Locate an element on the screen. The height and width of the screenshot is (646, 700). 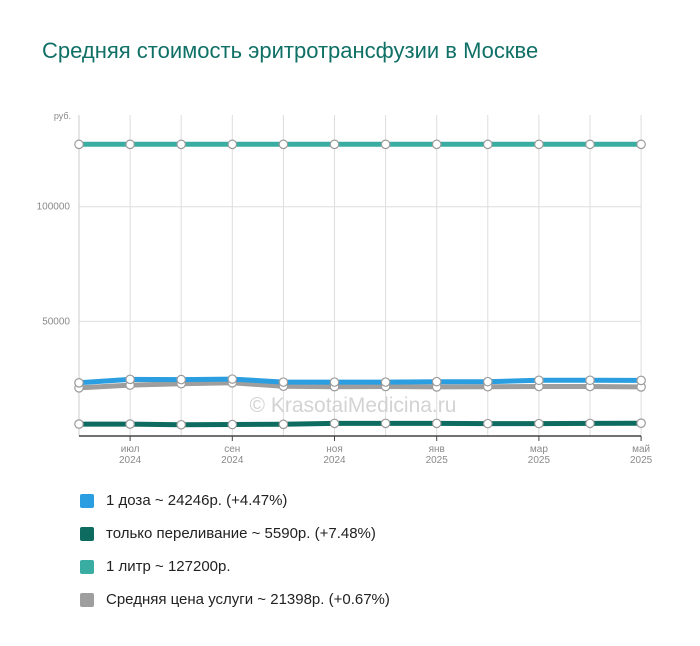
legend-item: 1 литр ~ 127200р. is located at coordinates (235, 566).